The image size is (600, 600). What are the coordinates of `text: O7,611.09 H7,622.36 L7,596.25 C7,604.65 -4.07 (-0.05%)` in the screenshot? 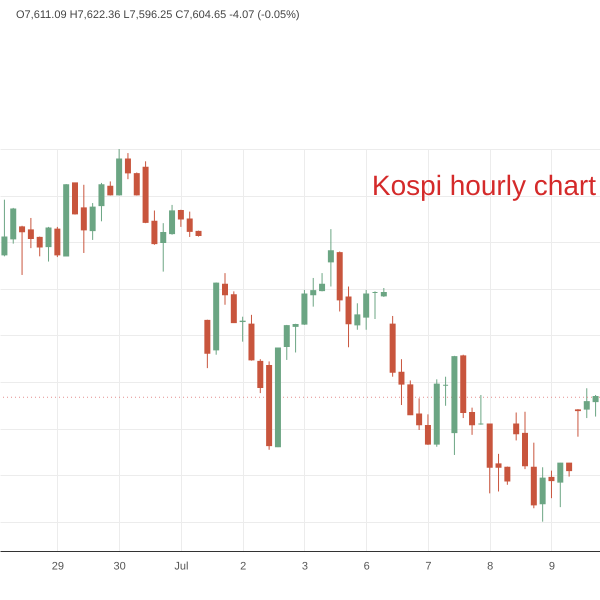 It's located at (158, 15).